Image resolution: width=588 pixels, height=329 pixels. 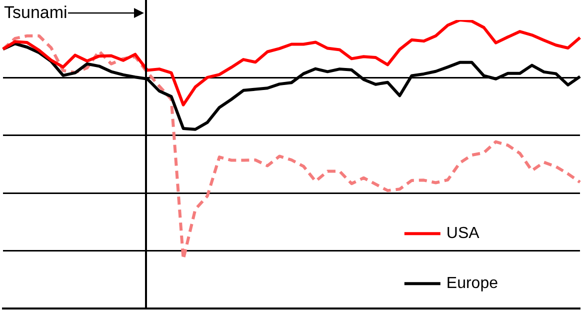 What do you see at coordinates (472, 283) in the screenshot?
I see `legend-label: Europe` at bounding box center [472, 283].